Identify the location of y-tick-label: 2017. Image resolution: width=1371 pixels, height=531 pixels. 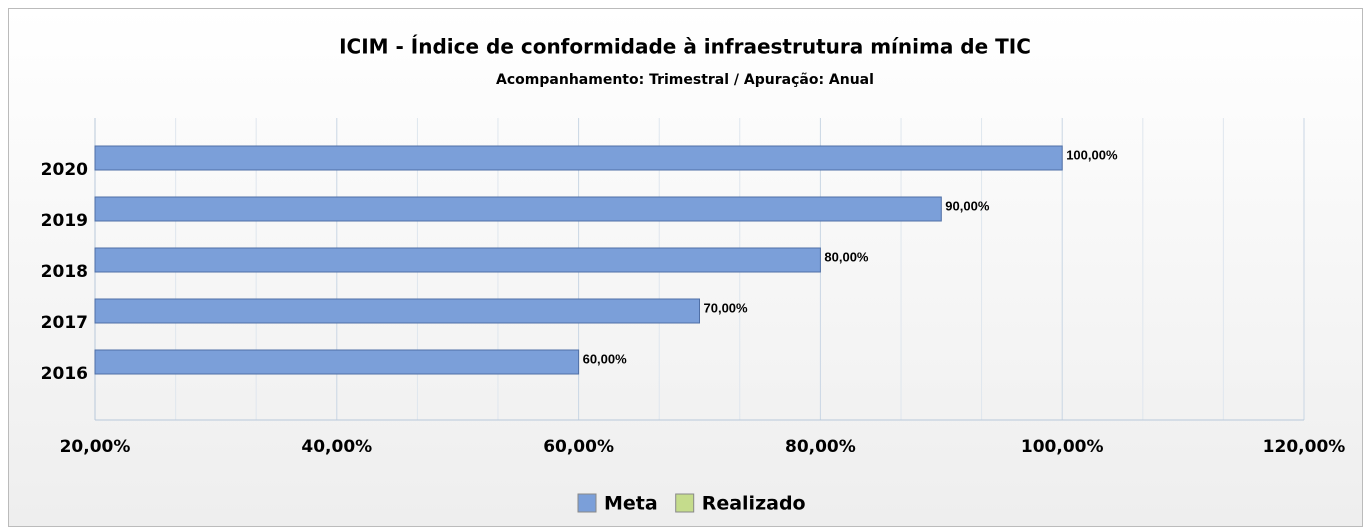
(64, 323).